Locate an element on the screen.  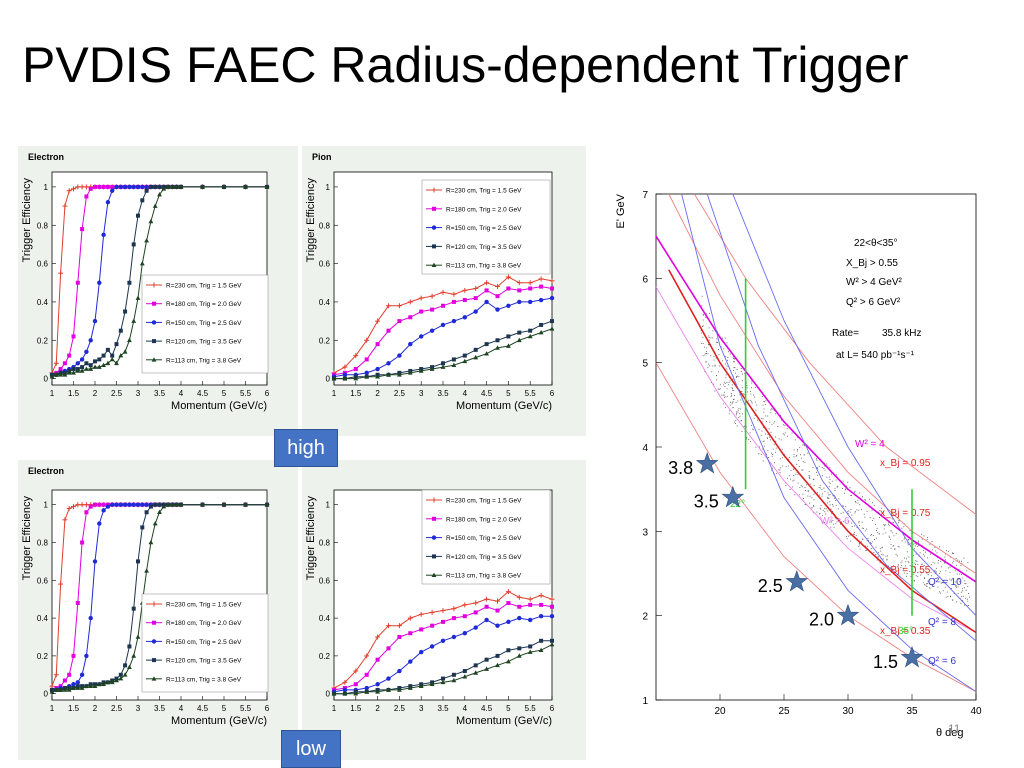
x-axis-label: Momentum (GeV/c) is located at coordinates (219, 721).